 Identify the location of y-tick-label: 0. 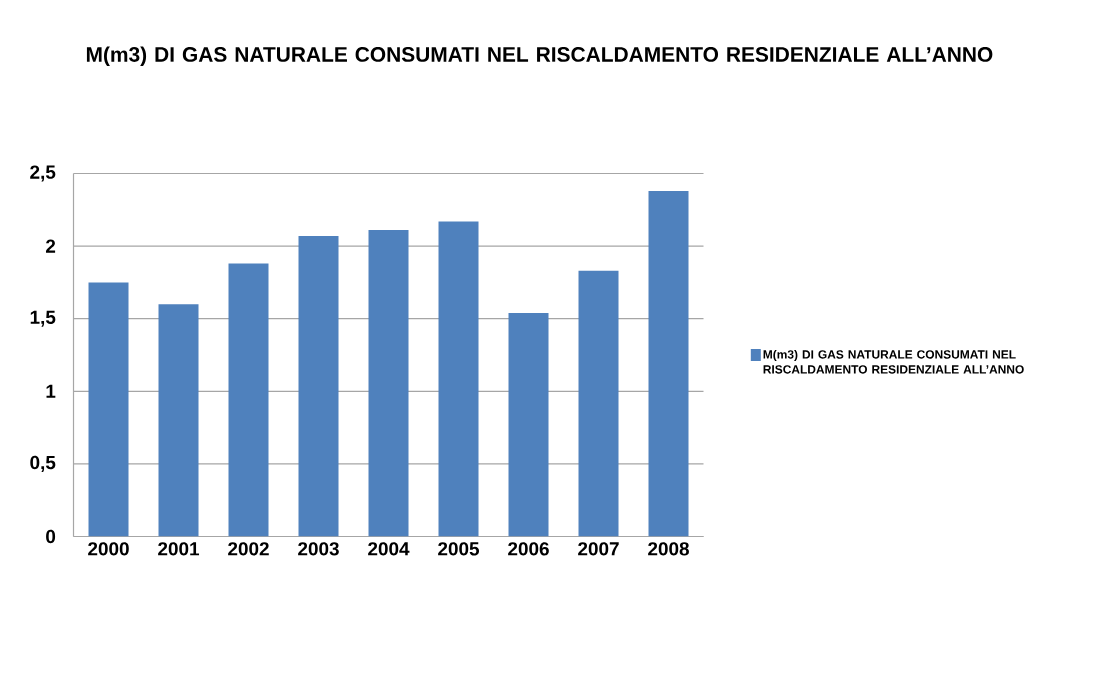
(51, 536).